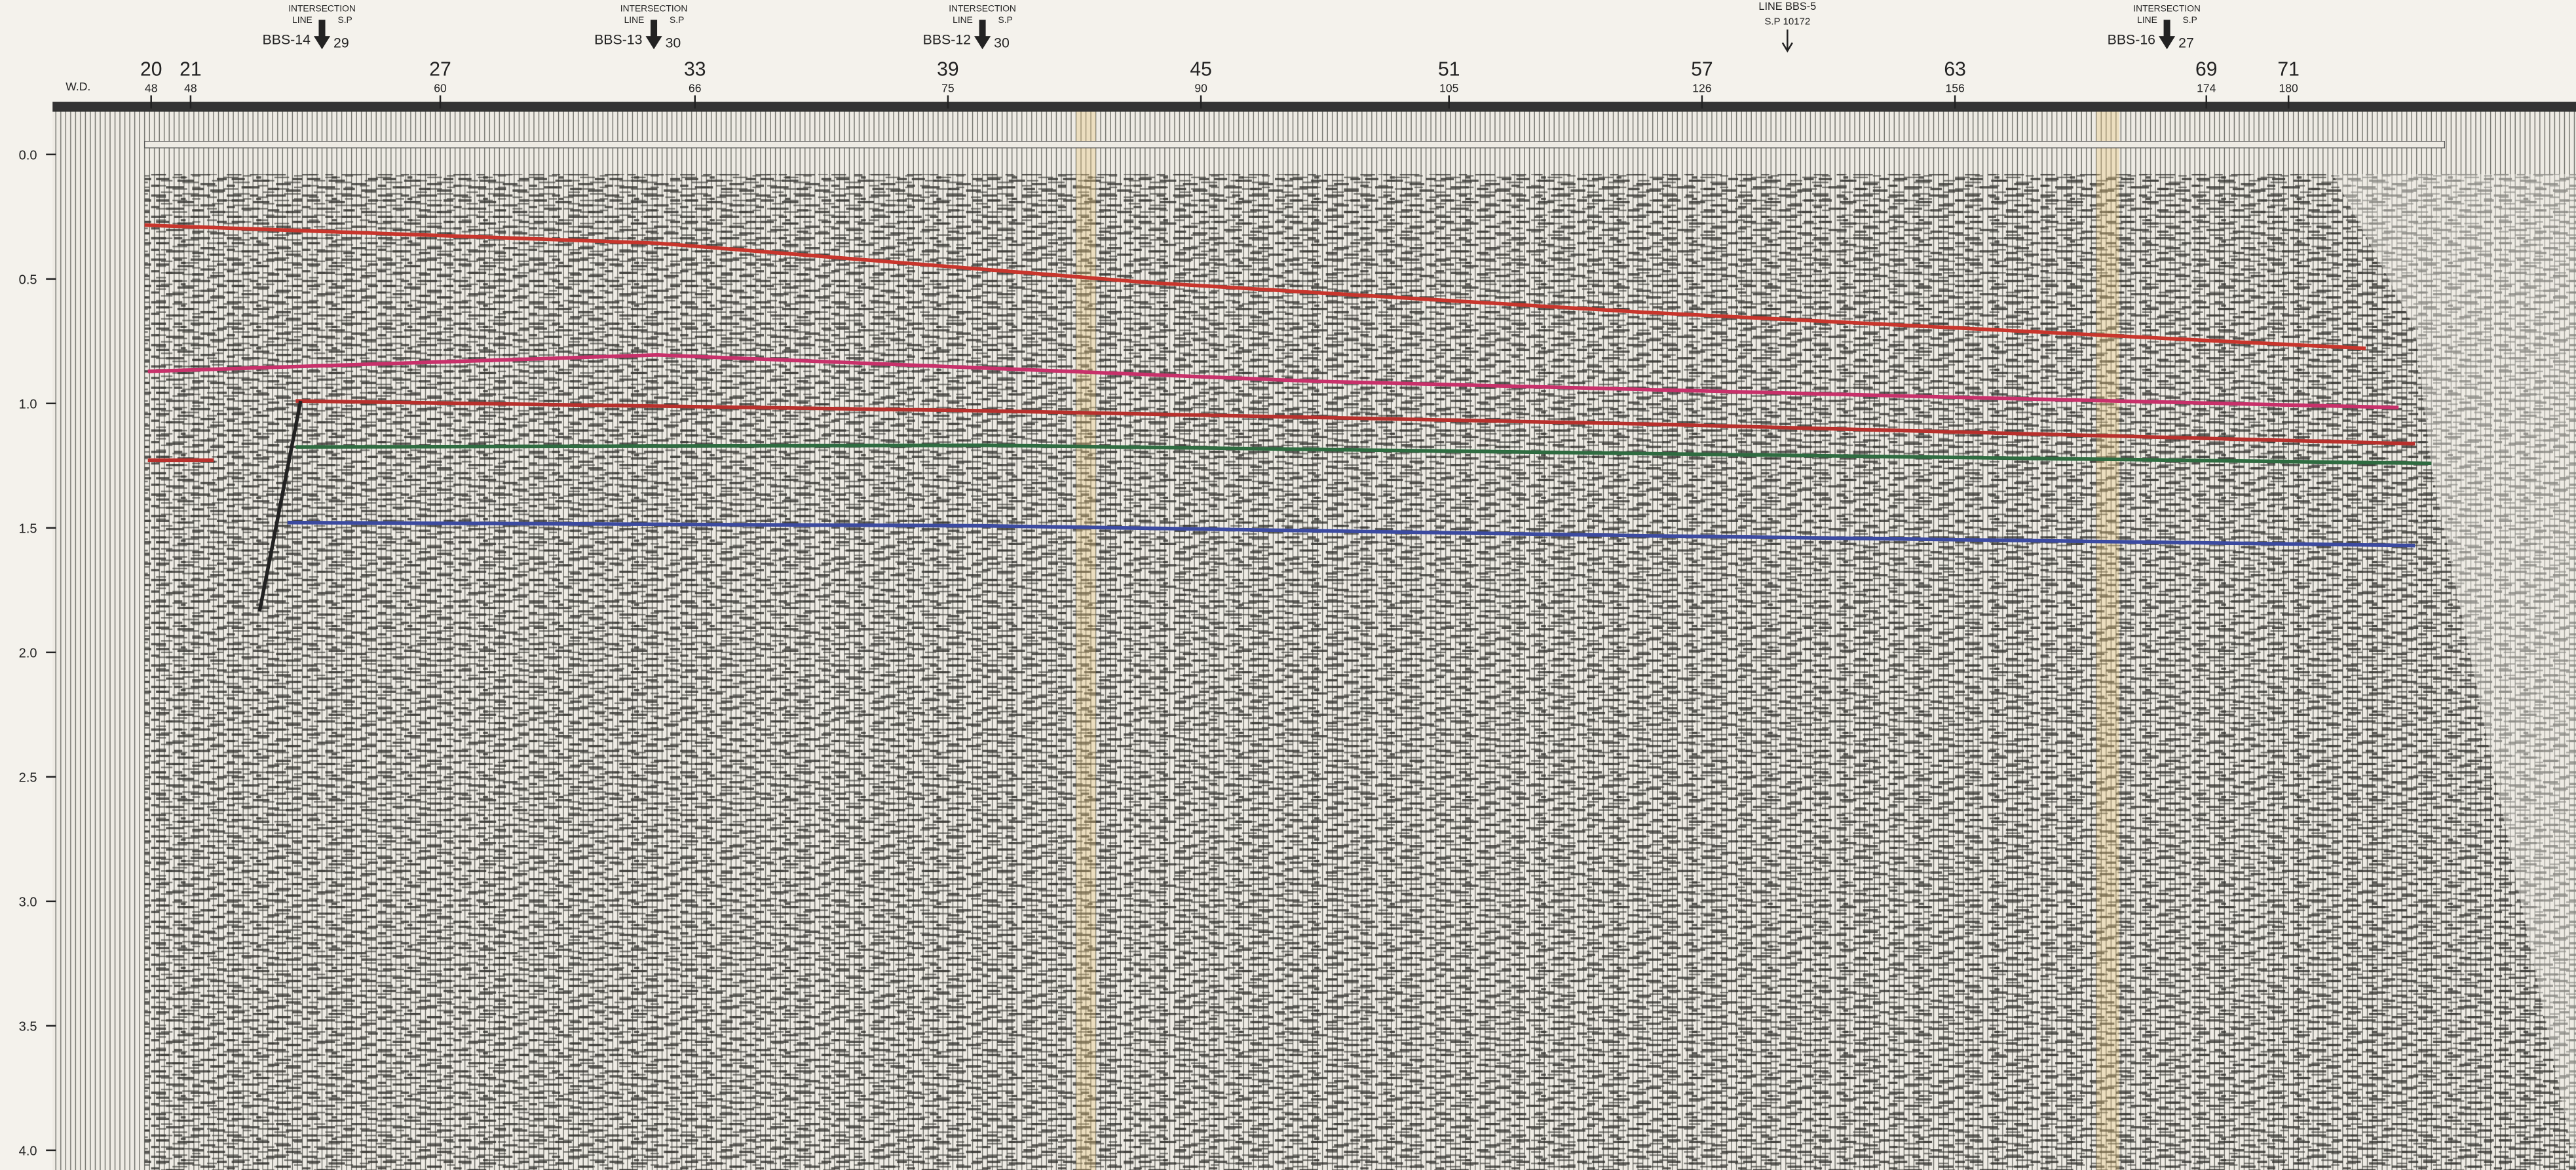 Image resolution: width=2576 pixels, height=1170 pixels. Describe the element at coordinates (695, 69) in the screenshot. I see `shot-point: 33` at that location.